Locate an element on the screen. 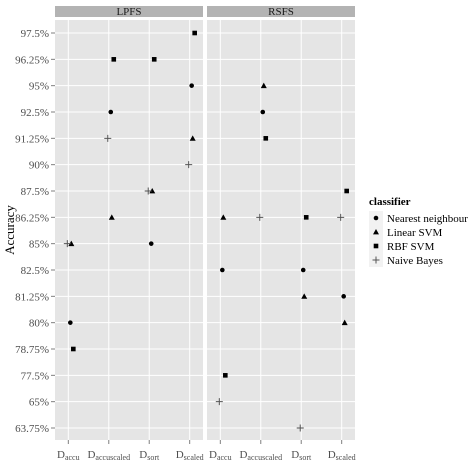  legend-label: Nearest neighbour is located at coordinates (427, 219).